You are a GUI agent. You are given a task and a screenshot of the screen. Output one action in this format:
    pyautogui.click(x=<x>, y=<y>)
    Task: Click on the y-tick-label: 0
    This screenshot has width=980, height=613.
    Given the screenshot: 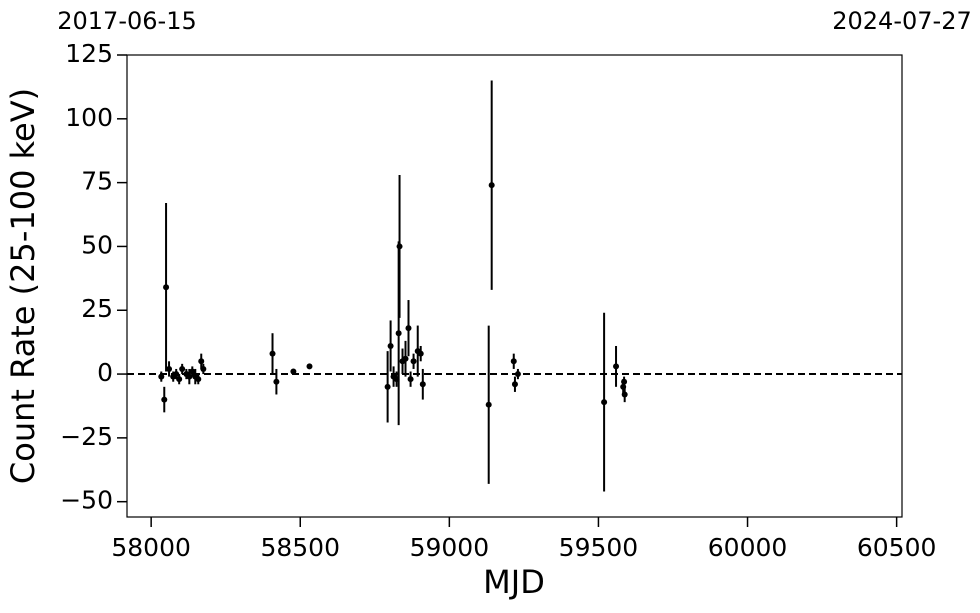 What is the action you would take?
    pyautogui.click(x=105, y=372)
    